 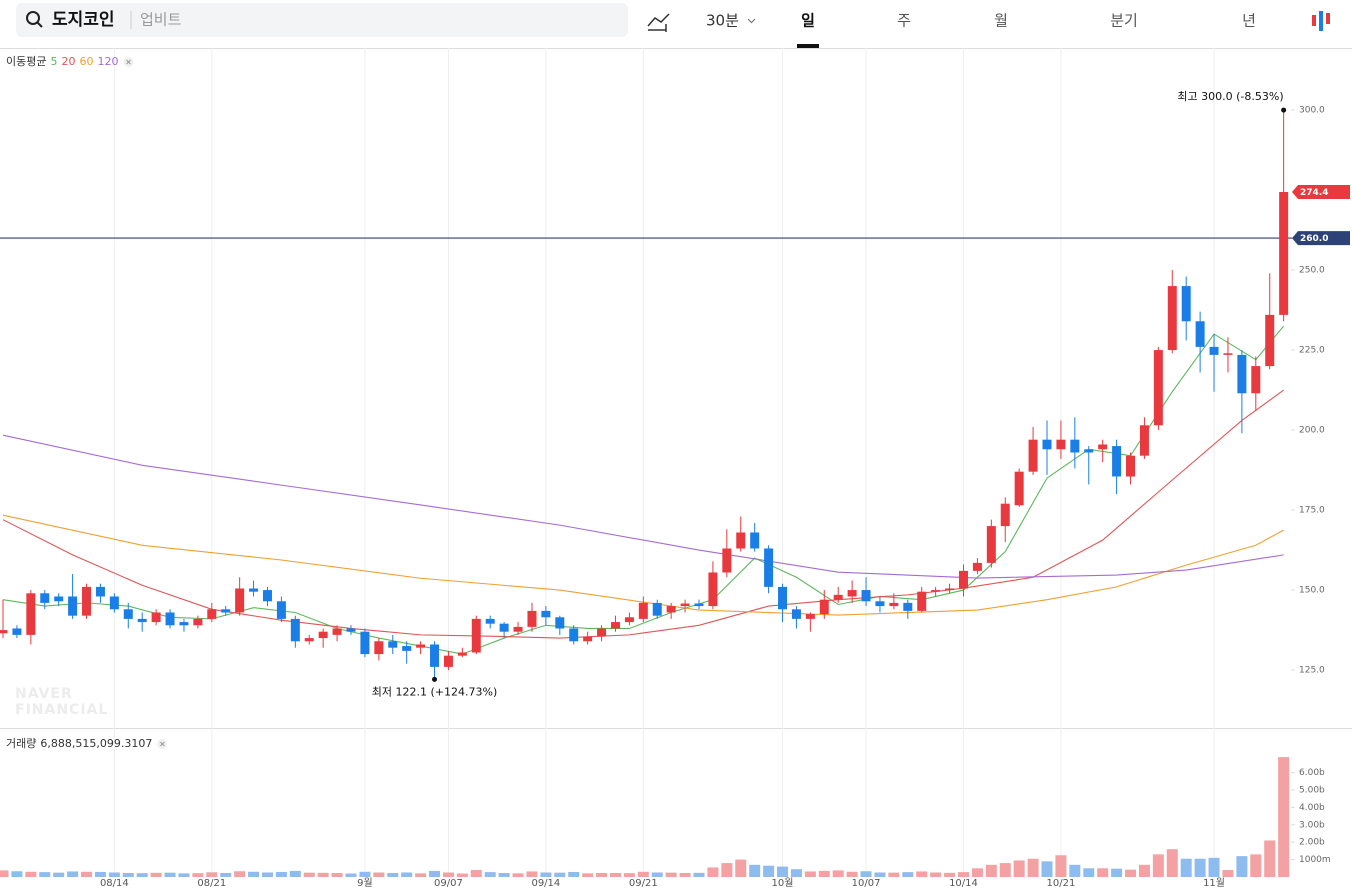 I want to click on search-box, so click(x=322, y=20).